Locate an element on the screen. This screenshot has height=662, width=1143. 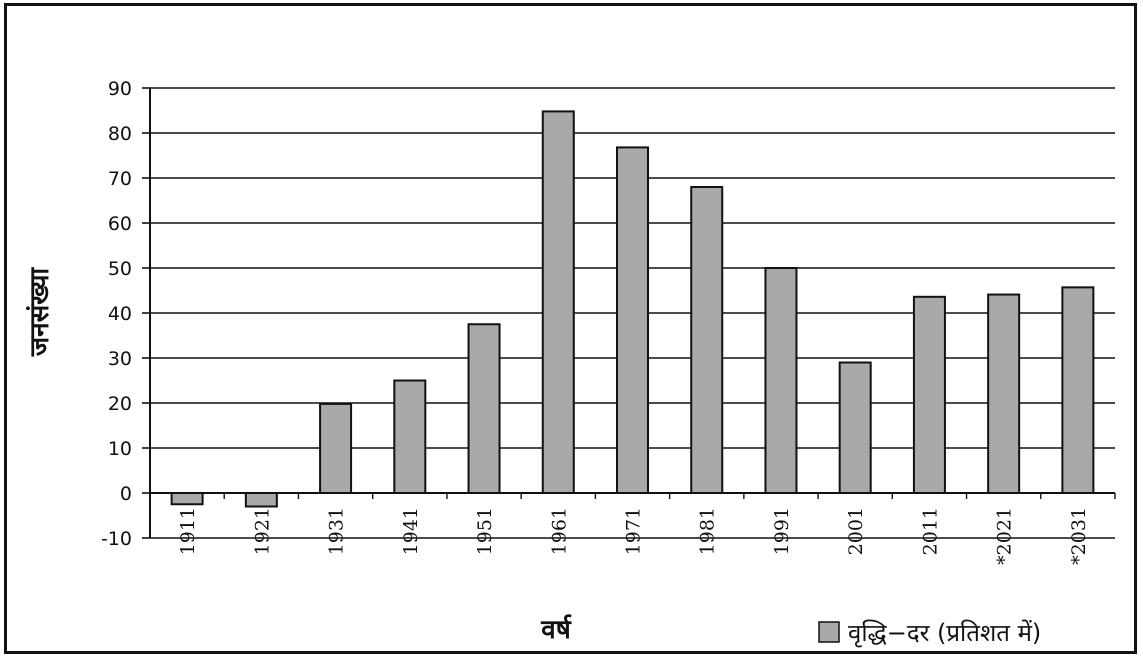
y-tick-label: 0 is located at coordinates (126, 494).